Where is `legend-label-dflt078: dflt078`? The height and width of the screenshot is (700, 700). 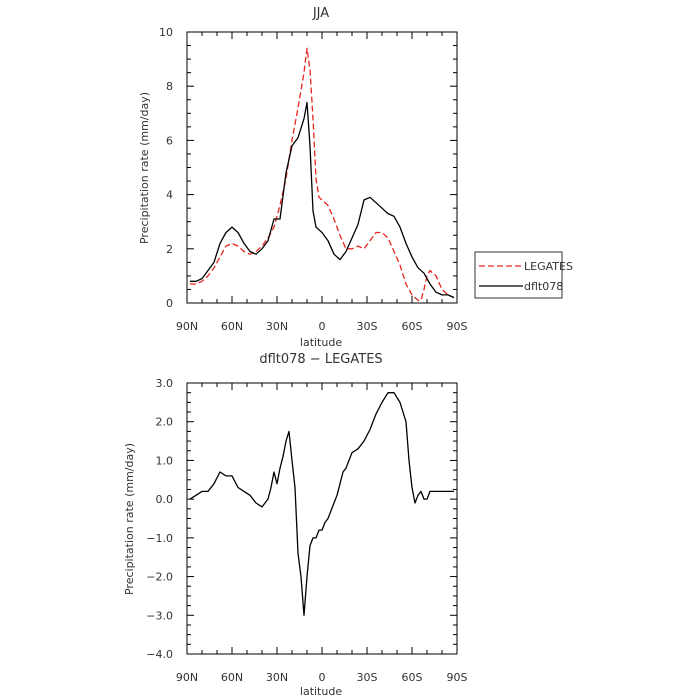
legend-label-dflt078: dflt078 is located at coordinates (543, 286).